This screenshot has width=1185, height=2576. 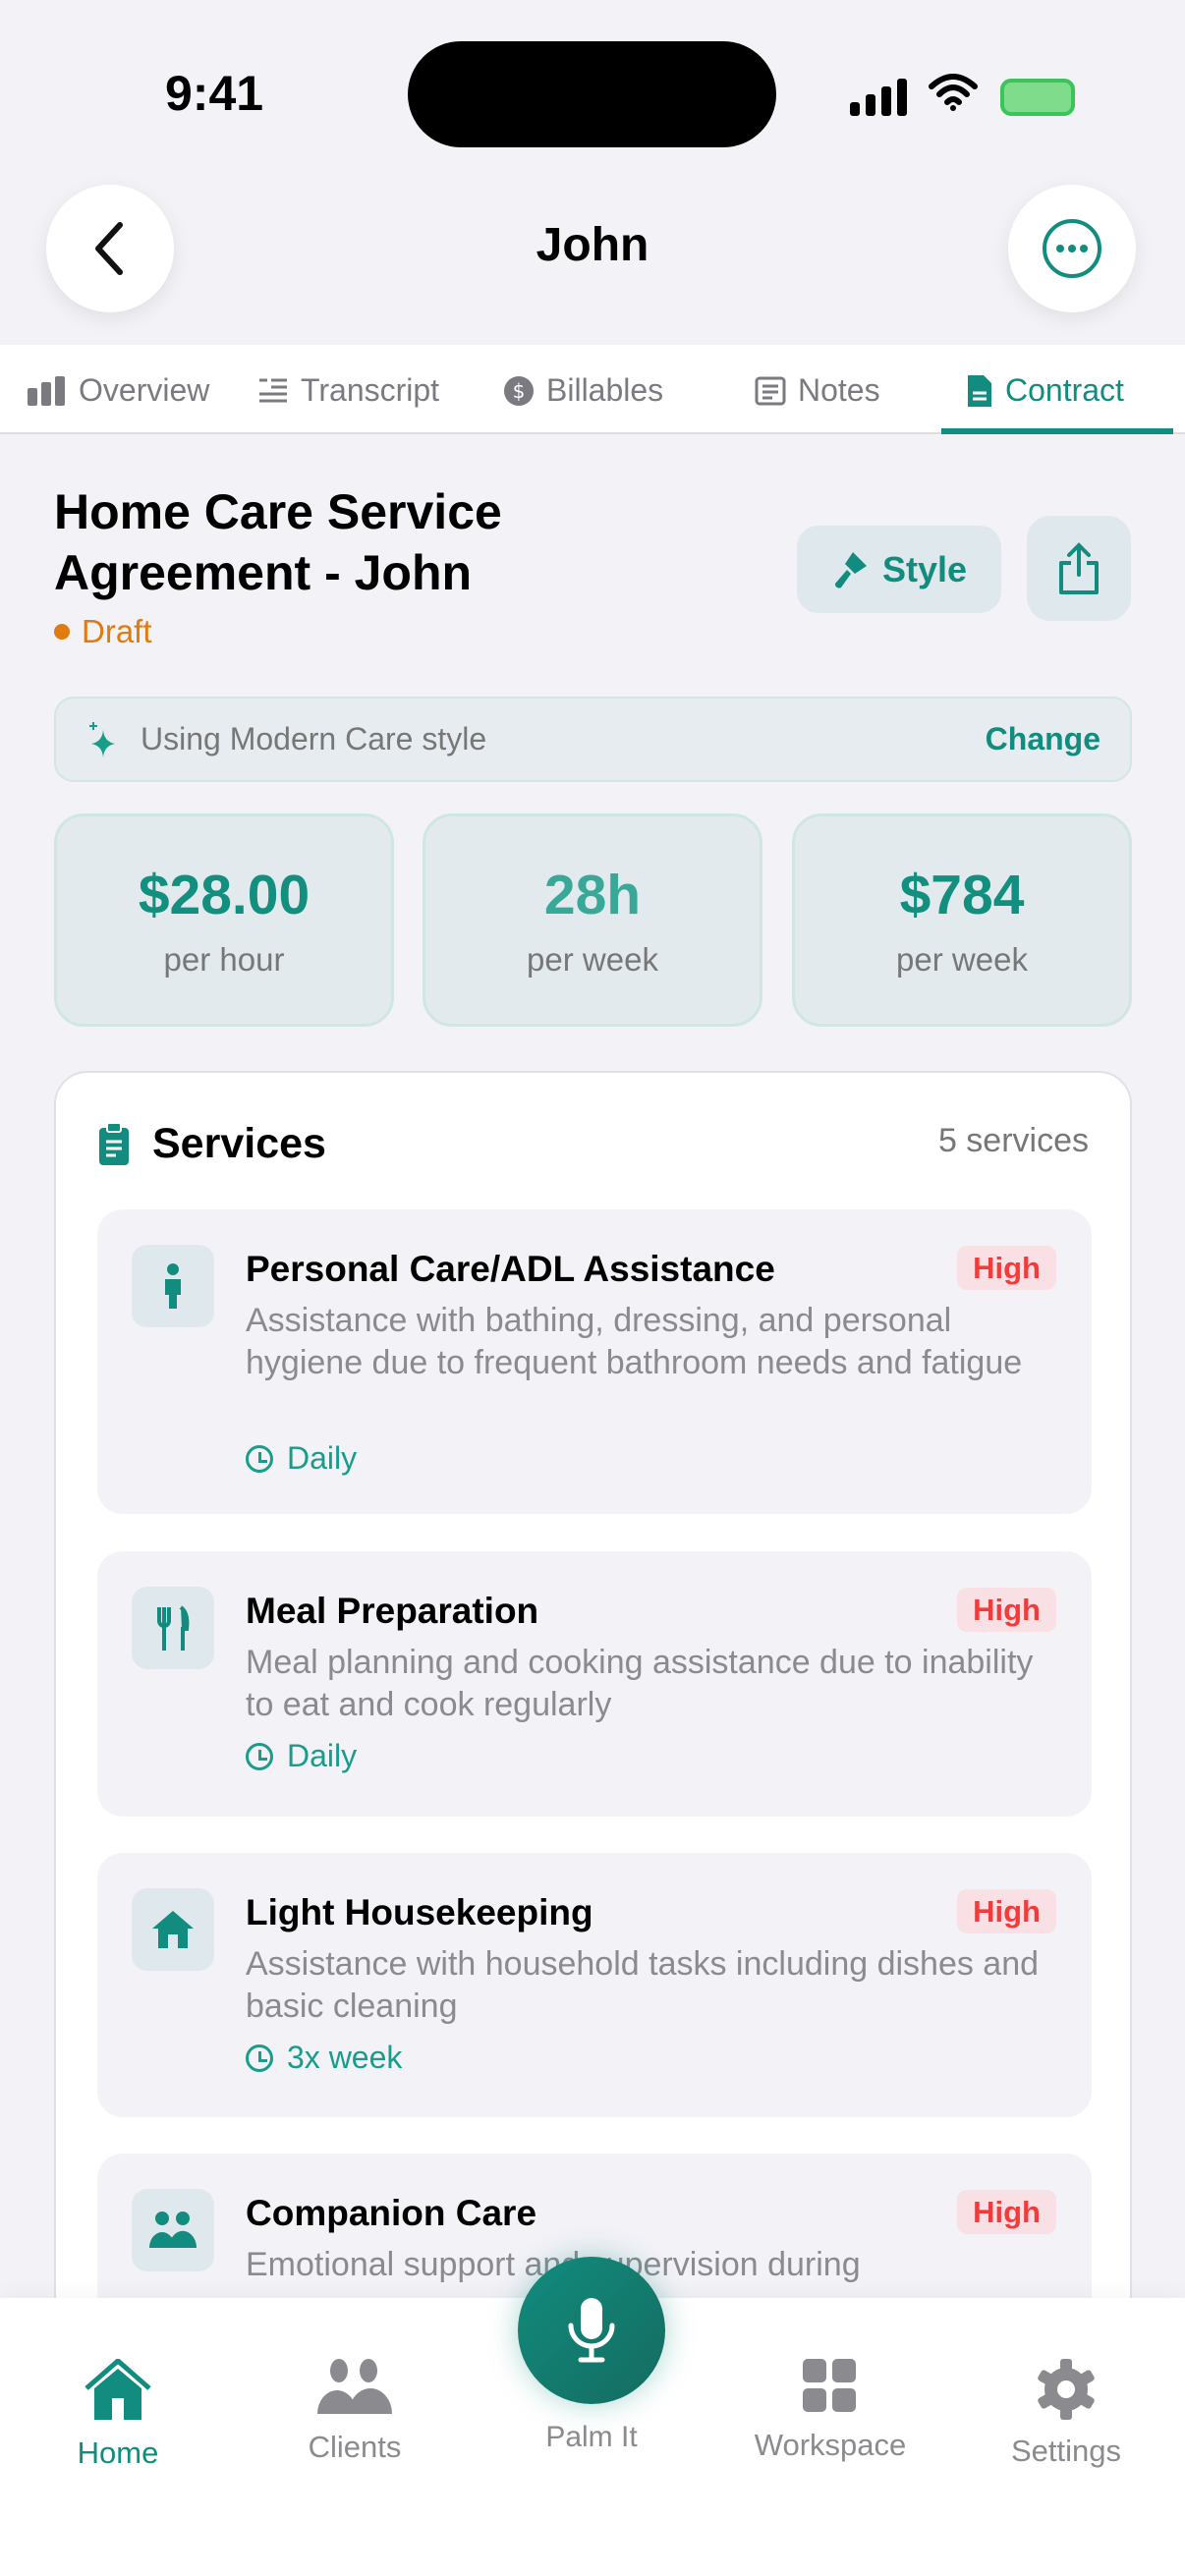 I want to click on more-icon, so click(x=1072, y=248).